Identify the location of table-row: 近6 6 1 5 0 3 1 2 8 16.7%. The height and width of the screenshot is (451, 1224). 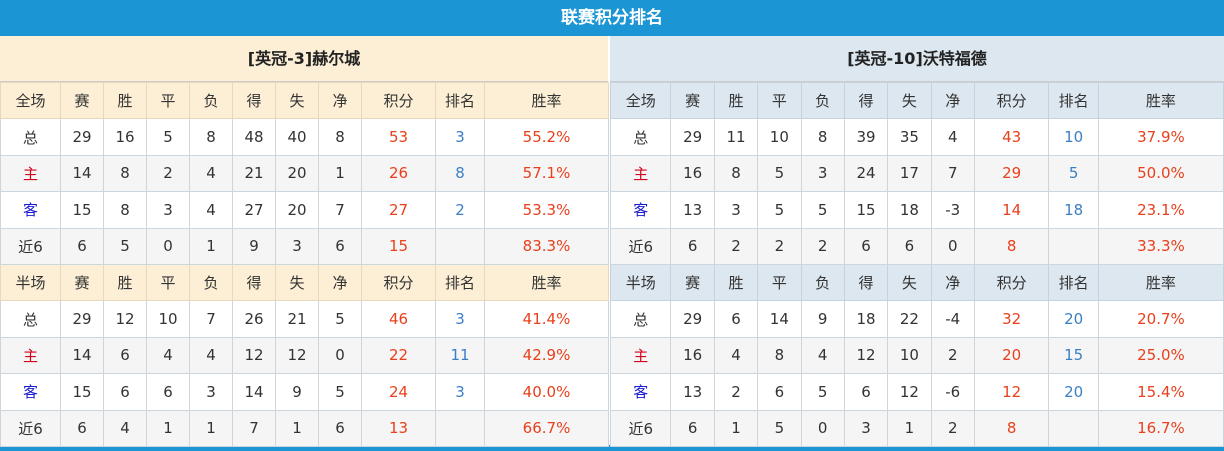
(916, 428).